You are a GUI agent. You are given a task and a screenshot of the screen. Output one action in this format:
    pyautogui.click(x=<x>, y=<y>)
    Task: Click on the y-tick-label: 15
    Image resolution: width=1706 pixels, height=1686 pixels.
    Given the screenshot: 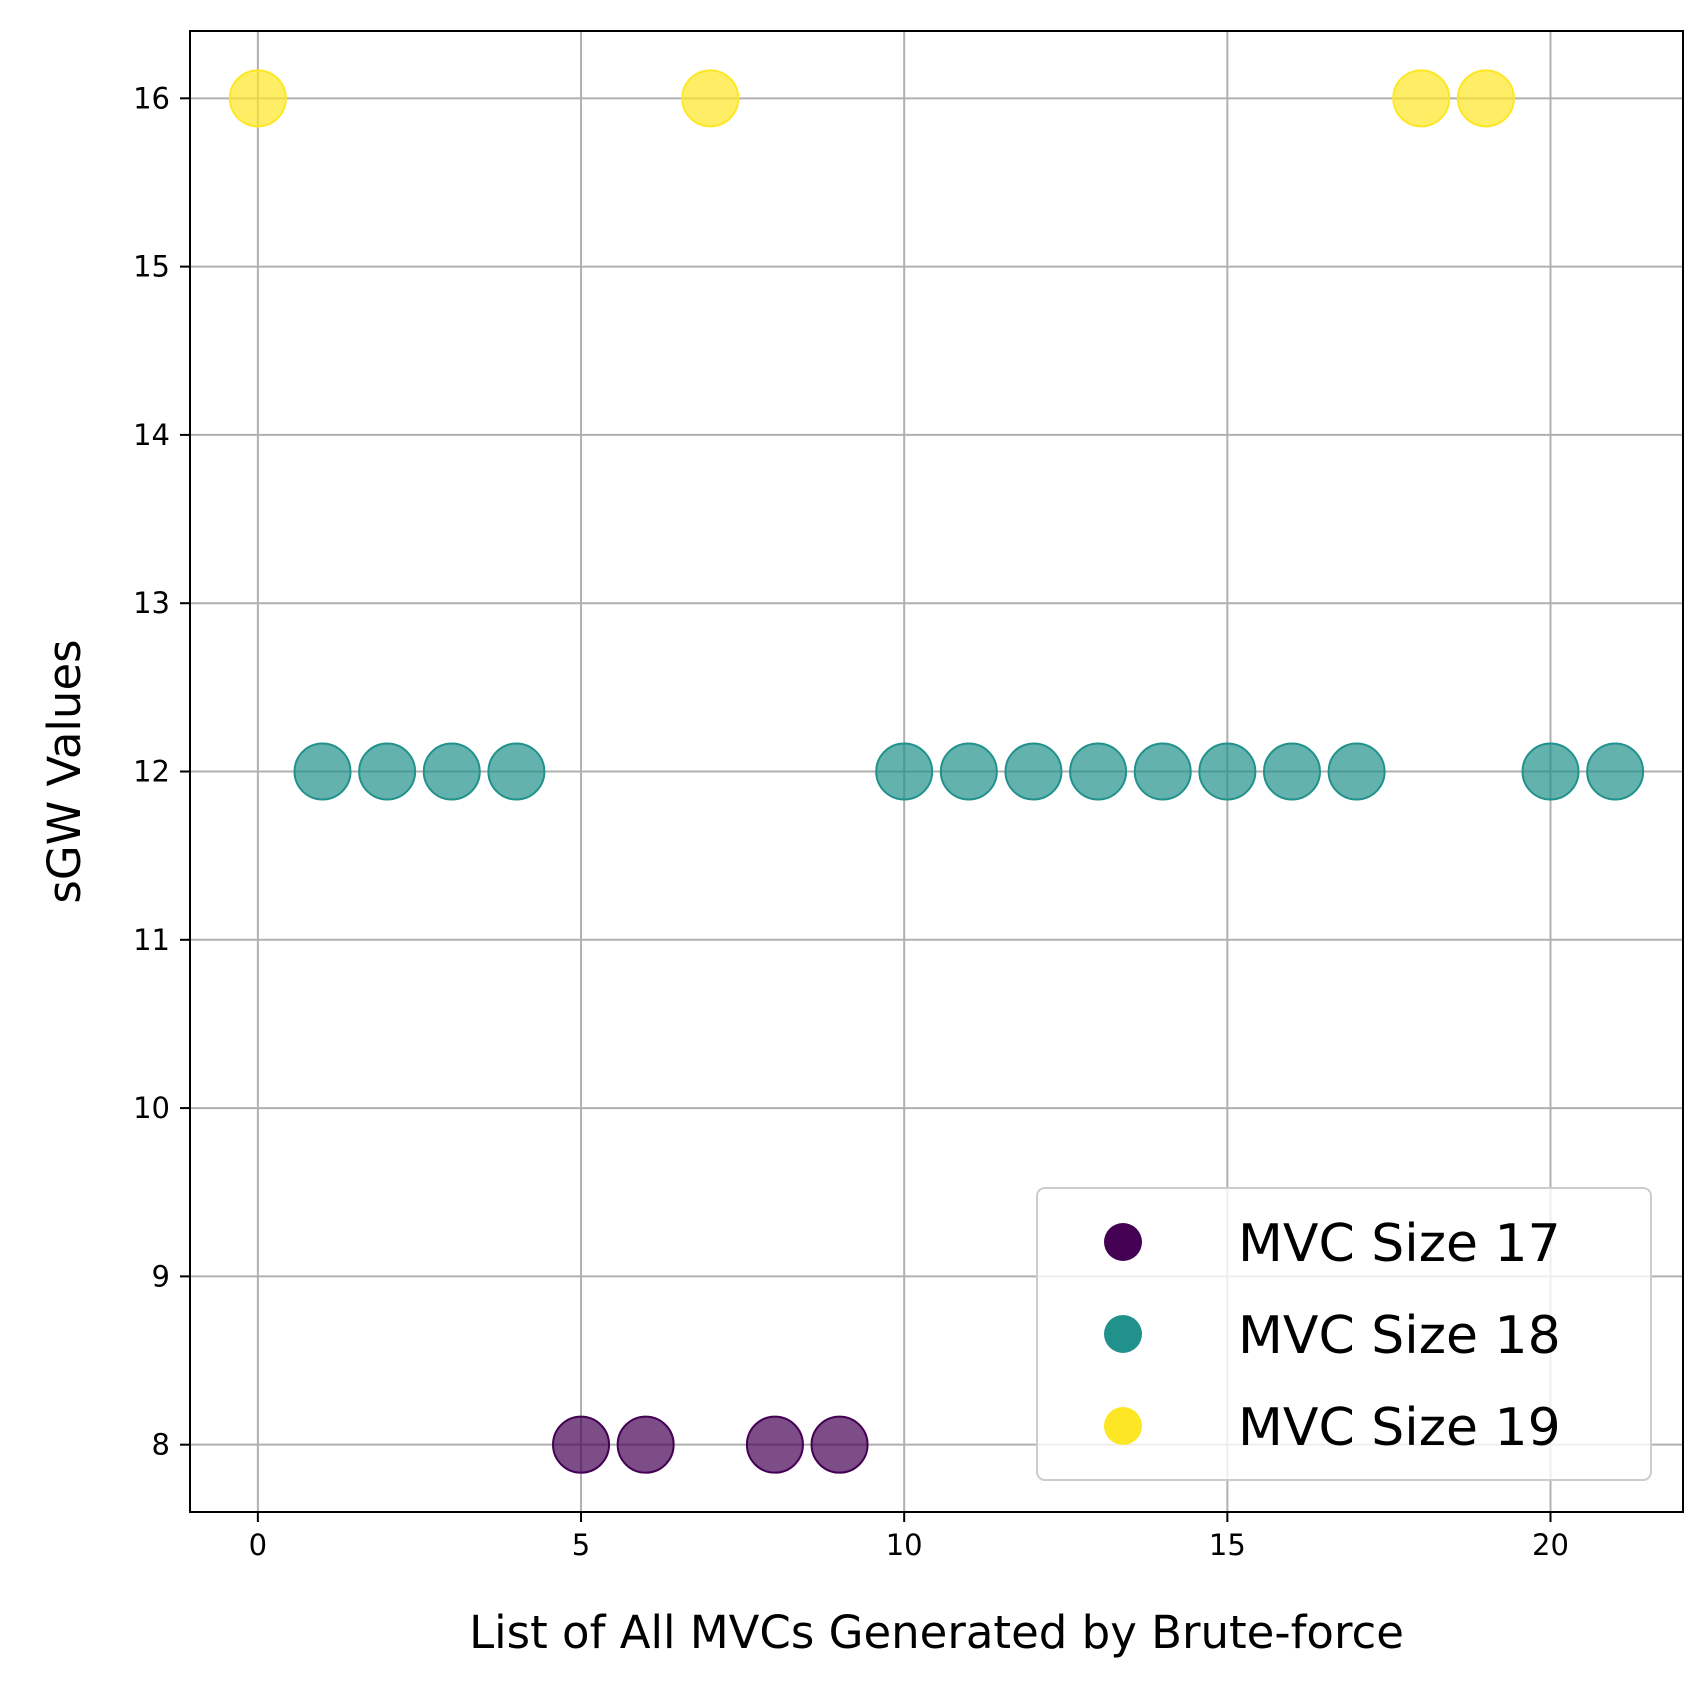 What is the action you would take?
    pyautogui.click(x=151, y=267)
    